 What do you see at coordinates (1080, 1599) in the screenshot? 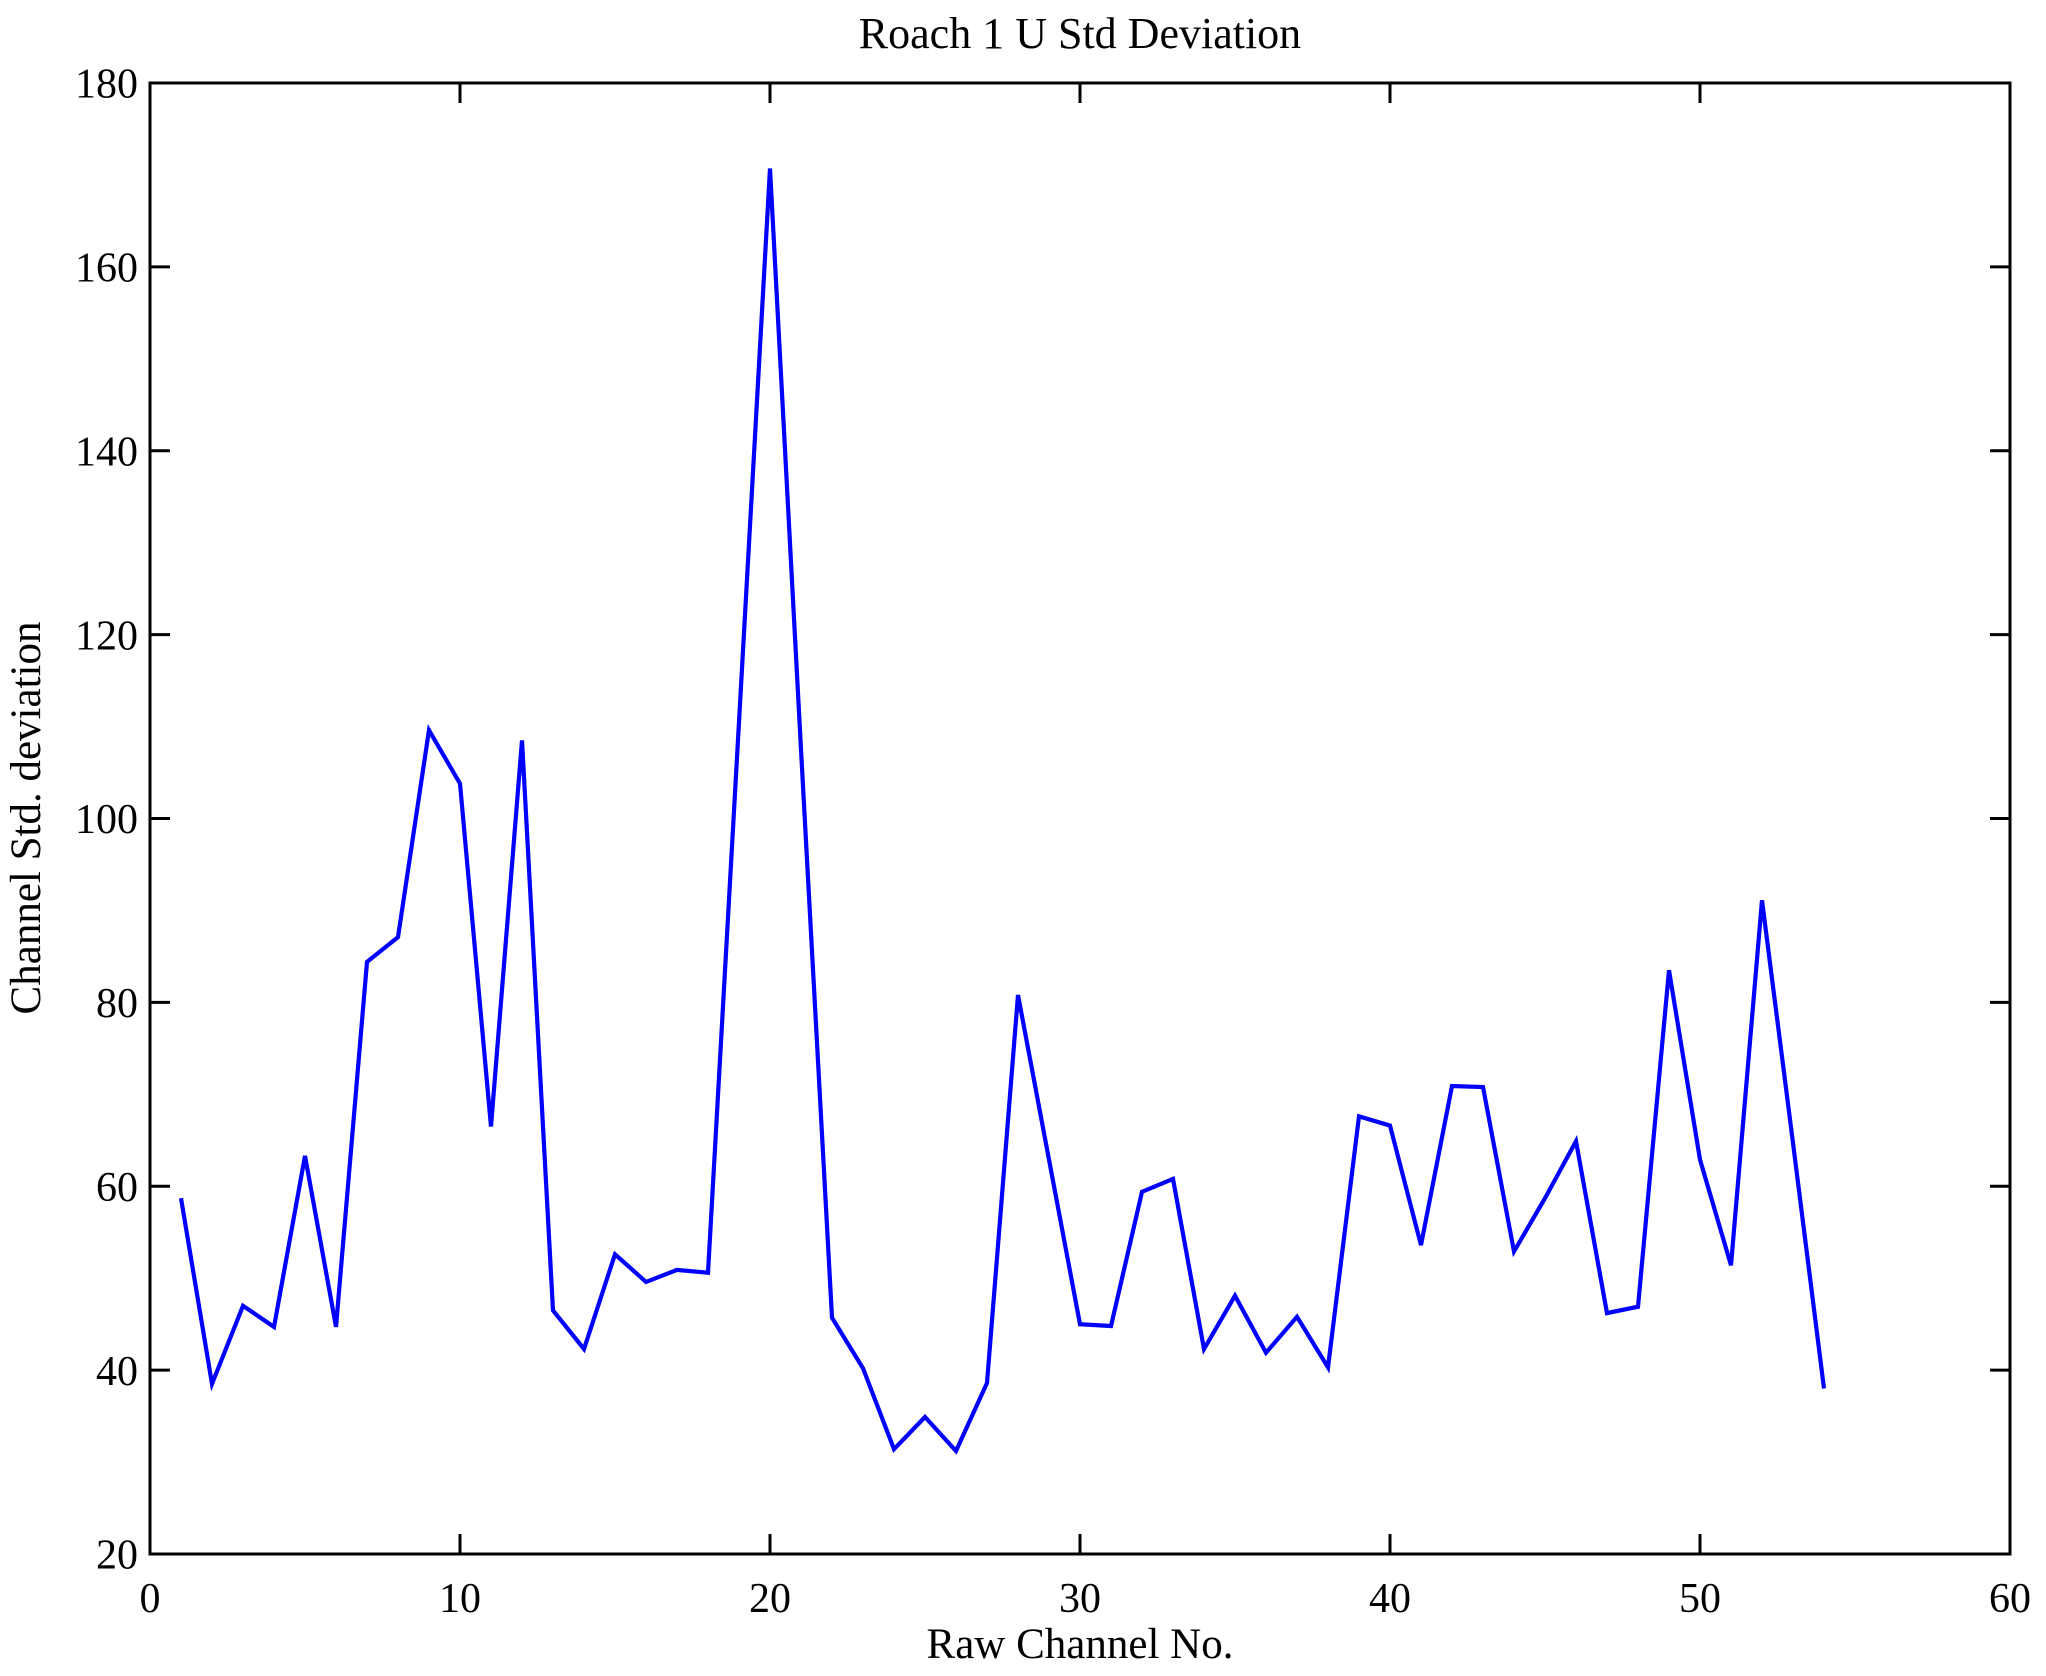
I see `x-tick-label: 30` at bounding box center [1080, 1599].